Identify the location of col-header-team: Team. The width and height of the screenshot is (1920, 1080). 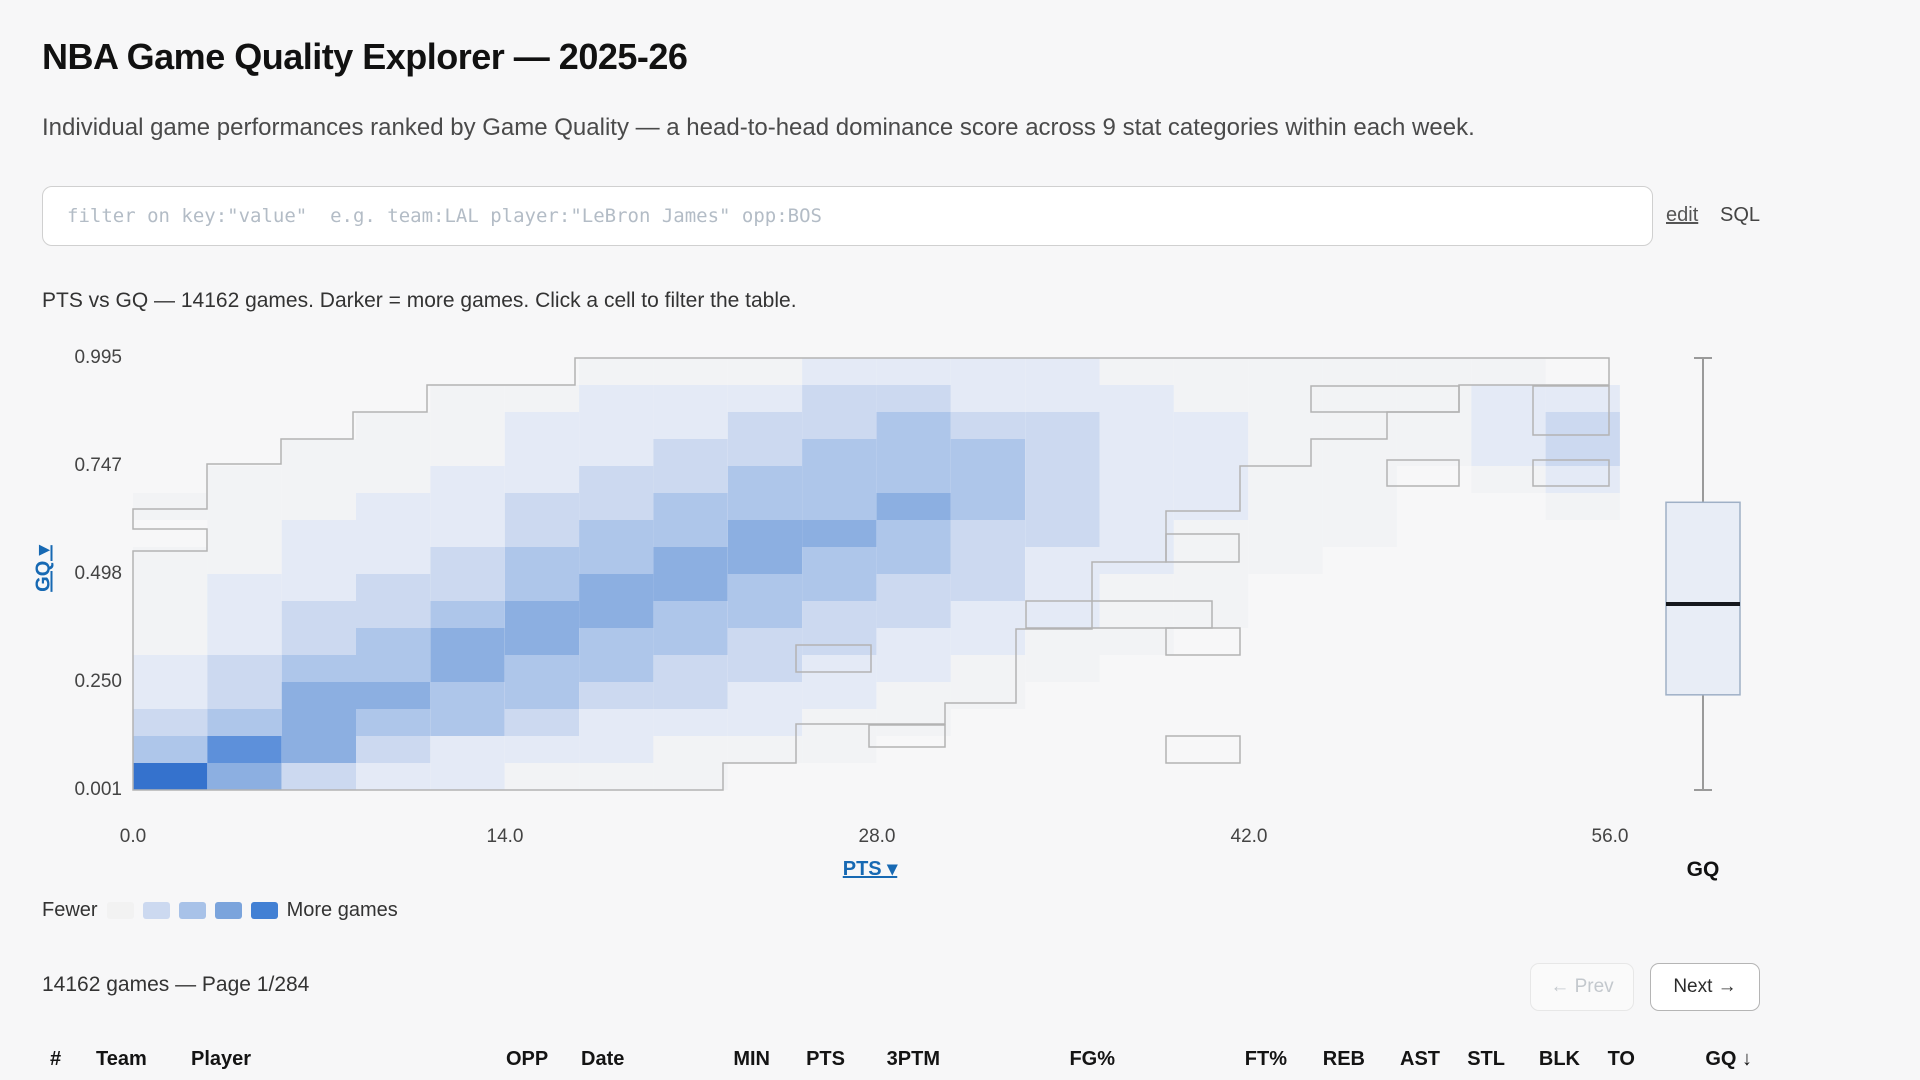
(121, 1059).